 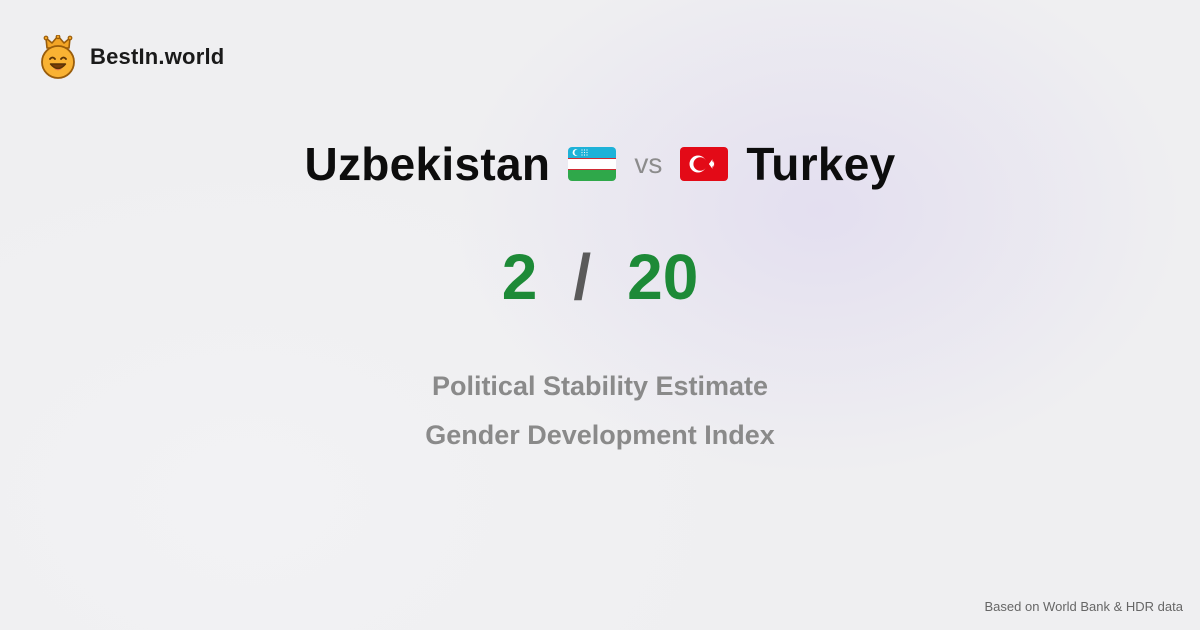 What do you see at coordinates (663, 277) in the screenshot?
I see `right-score: 20` at bounding box center [663, 277].